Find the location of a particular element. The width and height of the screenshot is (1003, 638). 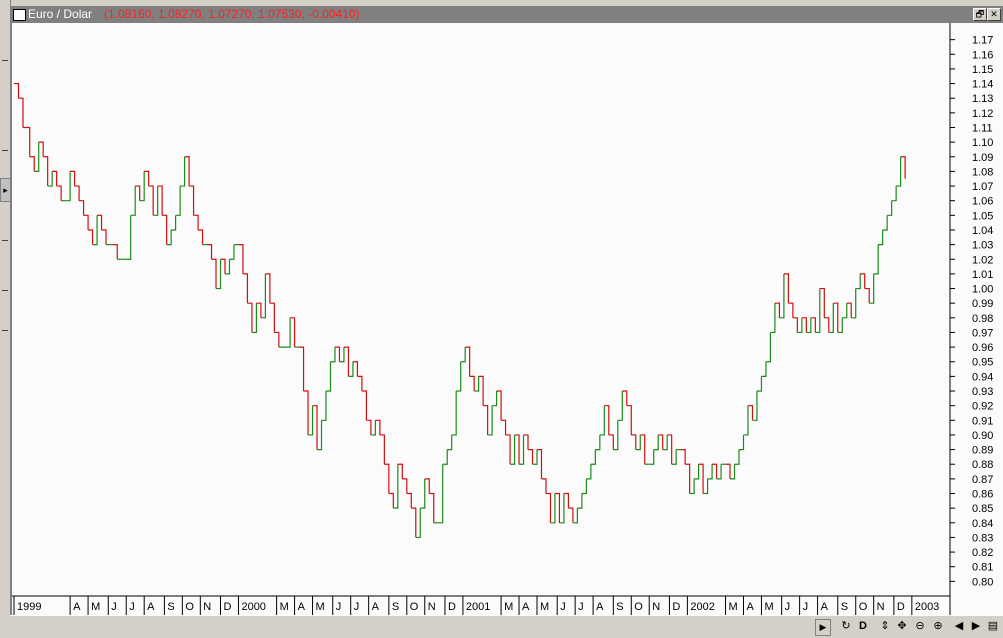

y-tick-label: 0.95 is located at coordinates (982, 363).